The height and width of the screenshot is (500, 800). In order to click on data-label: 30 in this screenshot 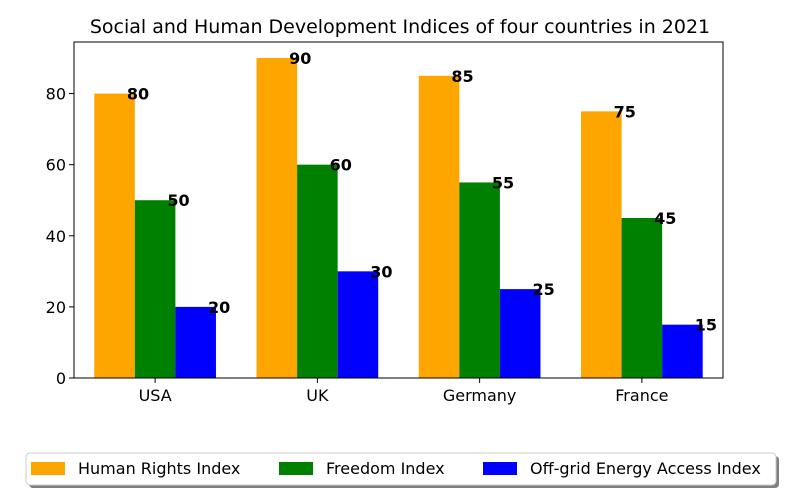, I will do `click(381, 271)`.